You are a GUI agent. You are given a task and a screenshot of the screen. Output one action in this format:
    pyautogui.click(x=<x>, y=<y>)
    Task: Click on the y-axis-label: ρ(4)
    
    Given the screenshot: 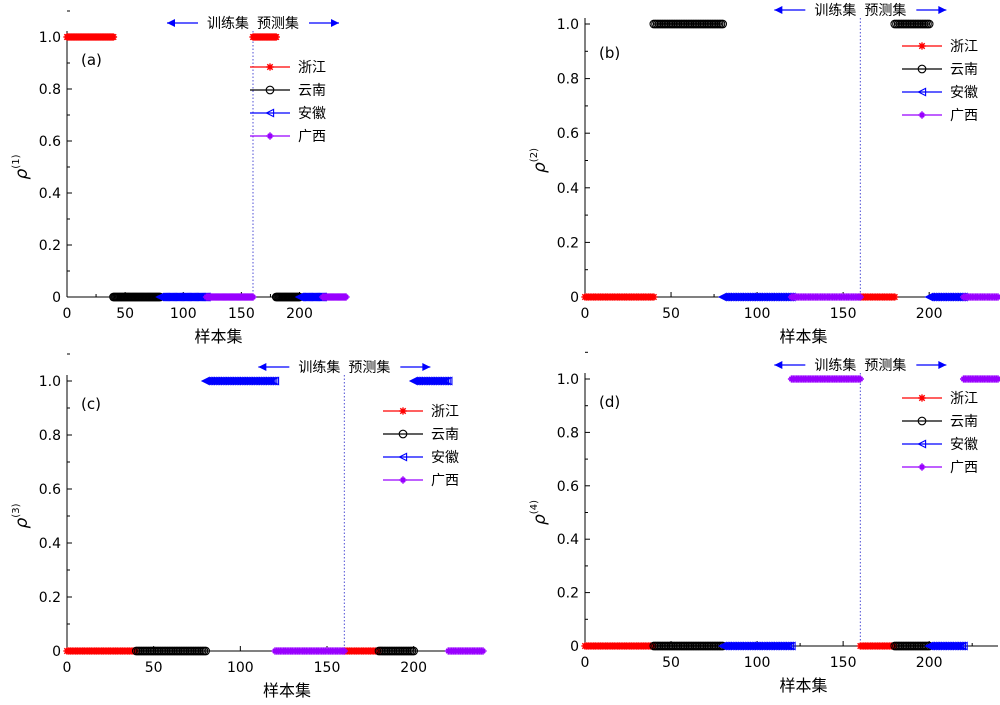 What is the action you would take?
    pyautogui.click(x=539, y=512)
    